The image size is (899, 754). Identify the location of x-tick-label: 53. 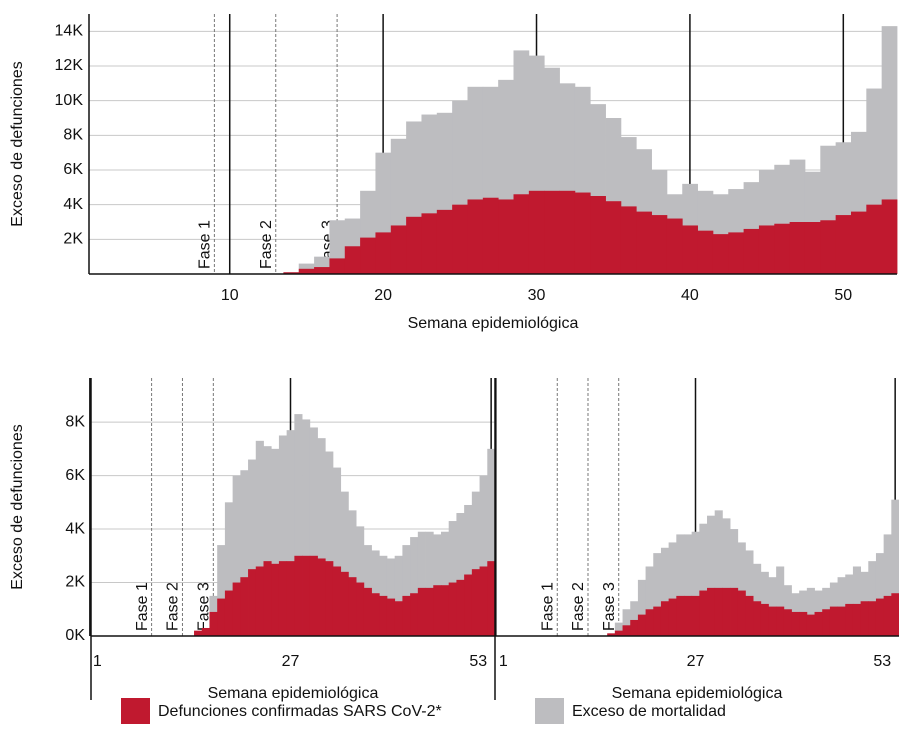
(882, 661).